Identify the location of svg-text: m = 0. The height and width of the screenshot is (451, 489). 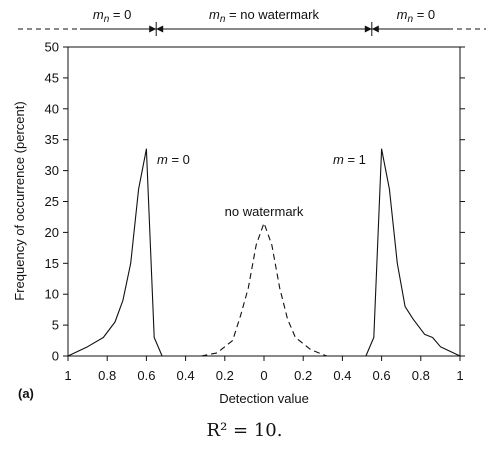
(173, 159).